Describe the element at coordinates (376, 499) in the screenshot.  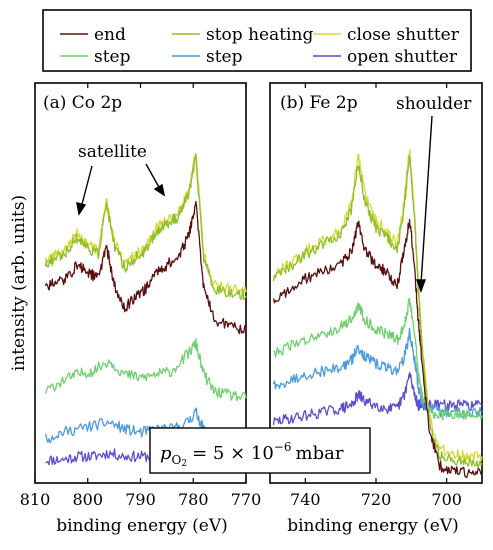
I see `x-tick-label: 720` at that location.